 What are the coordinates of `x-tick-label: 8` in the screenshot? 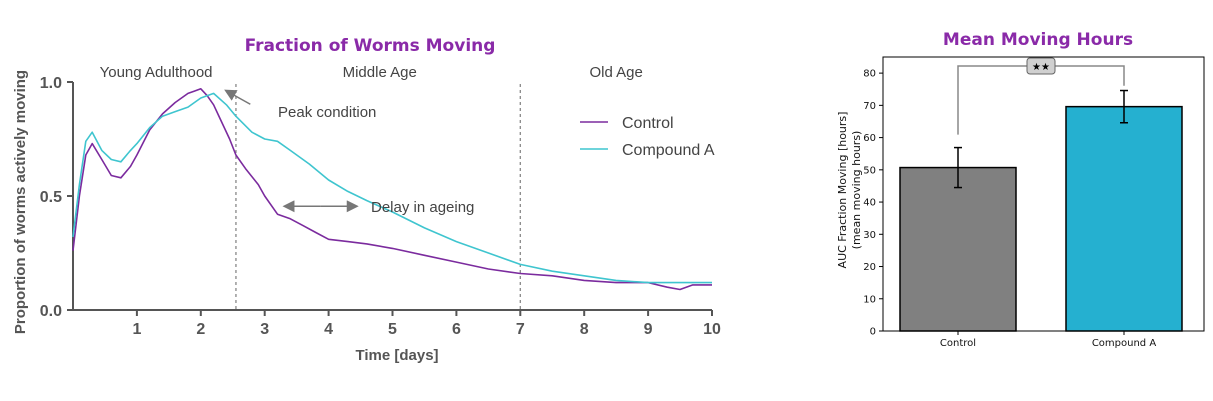 It's located at (584, 329).